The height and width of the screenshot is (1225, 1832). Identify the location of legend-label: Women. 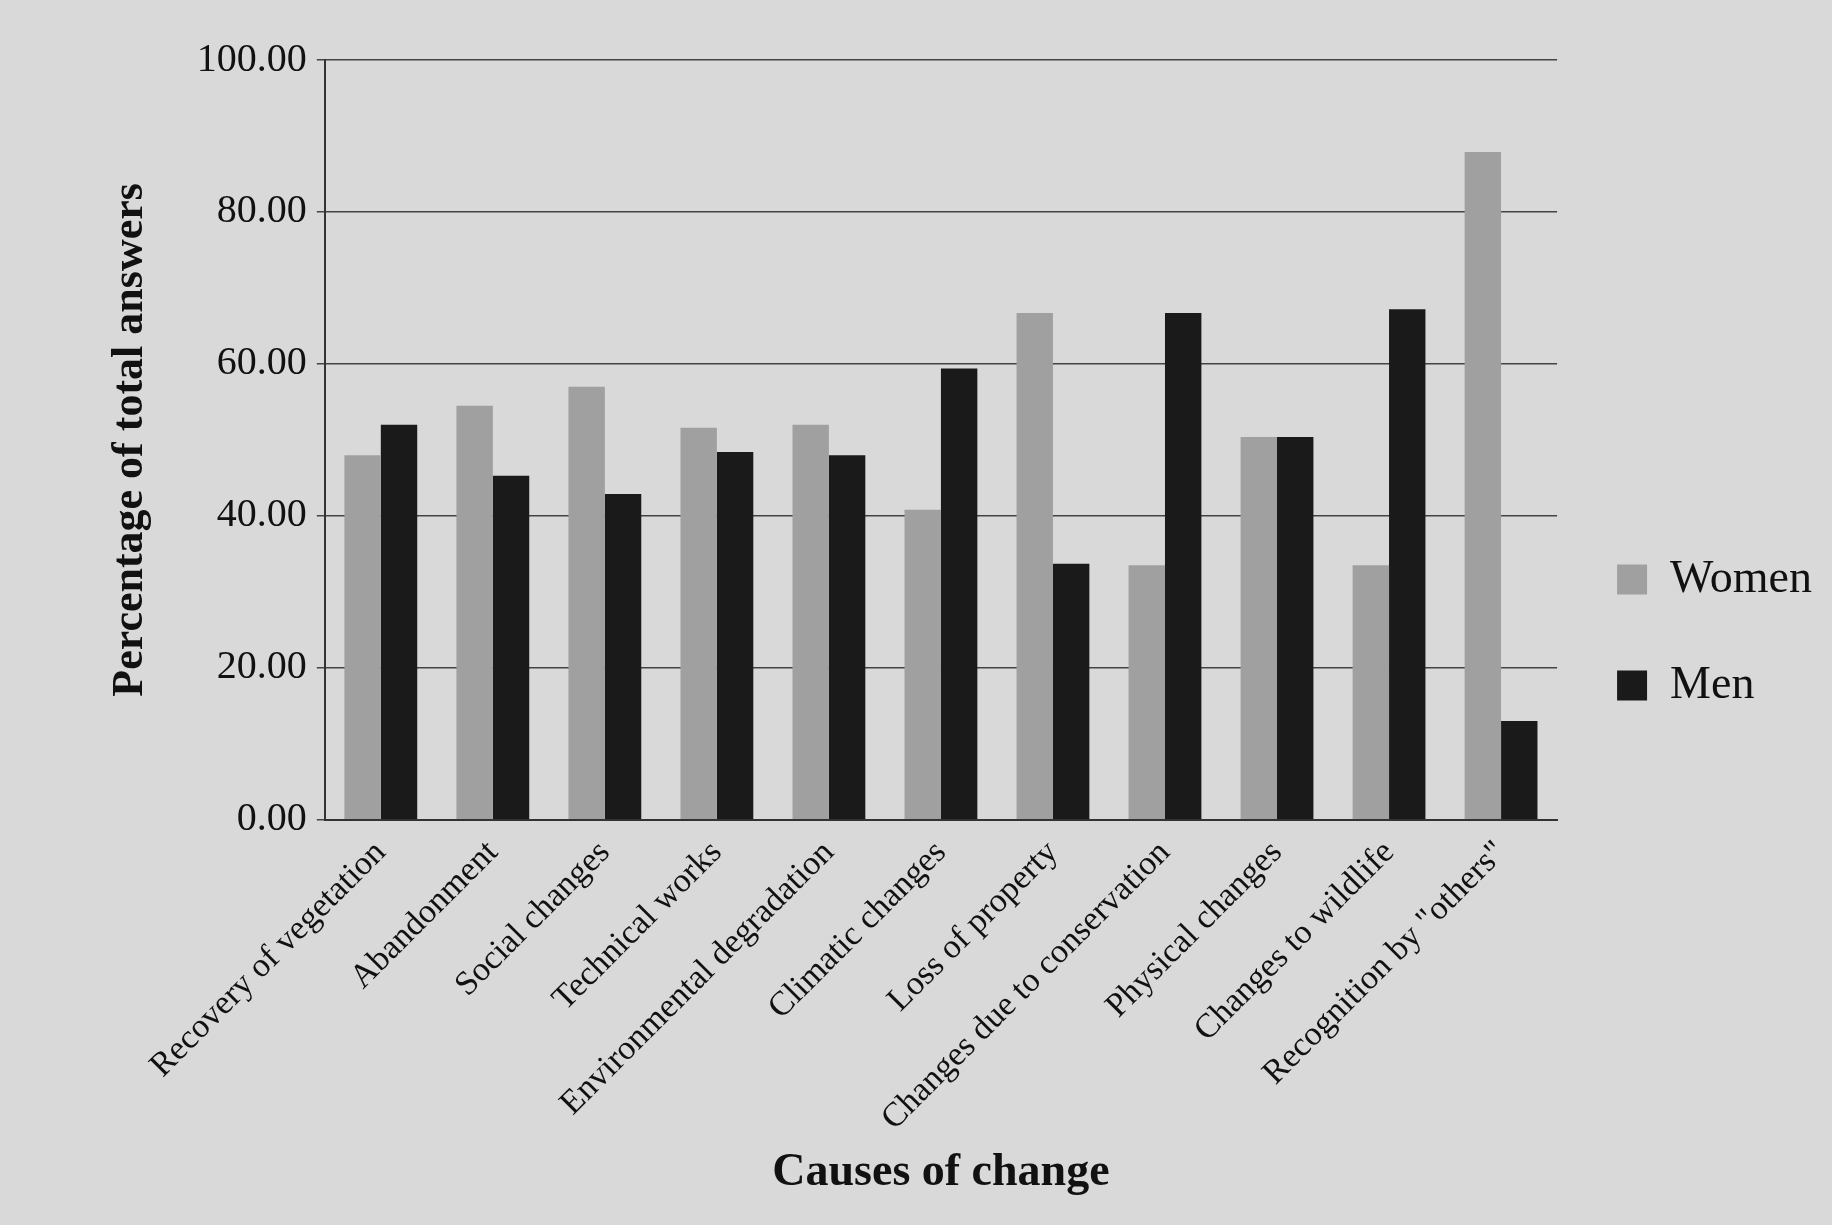
(1741, 576).